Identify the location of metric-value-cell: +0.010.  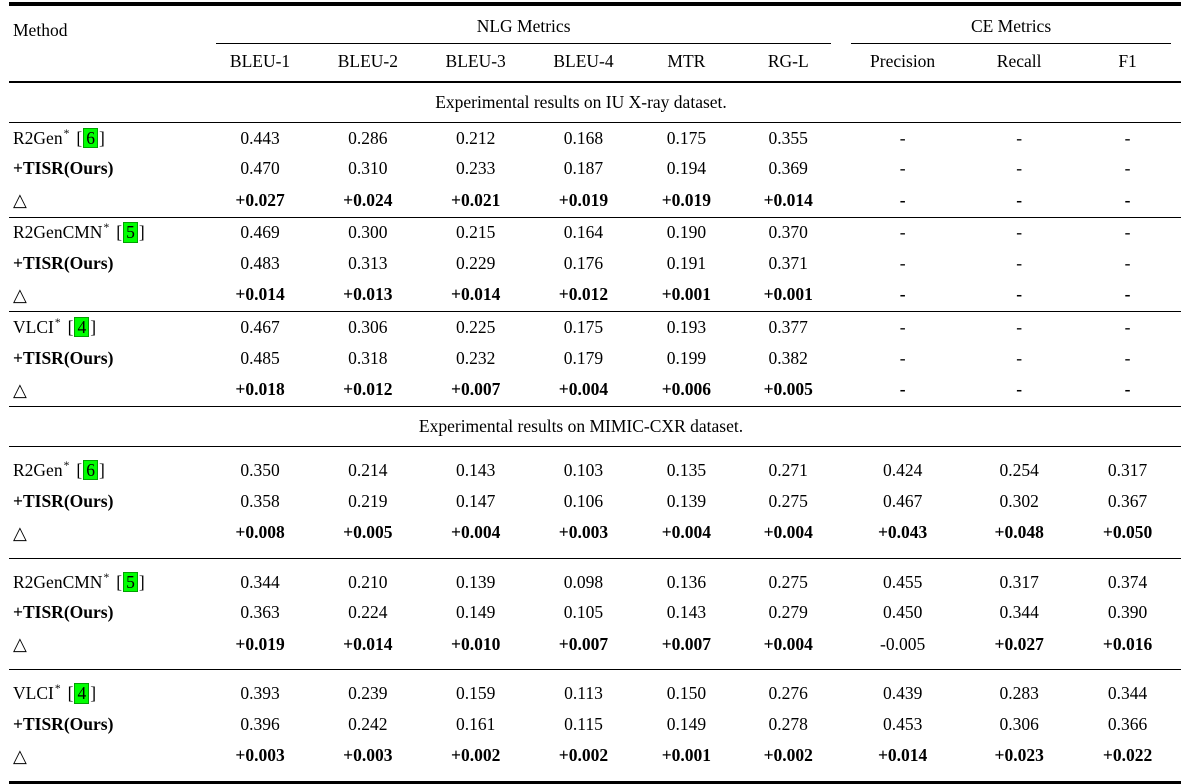
(475, 643).